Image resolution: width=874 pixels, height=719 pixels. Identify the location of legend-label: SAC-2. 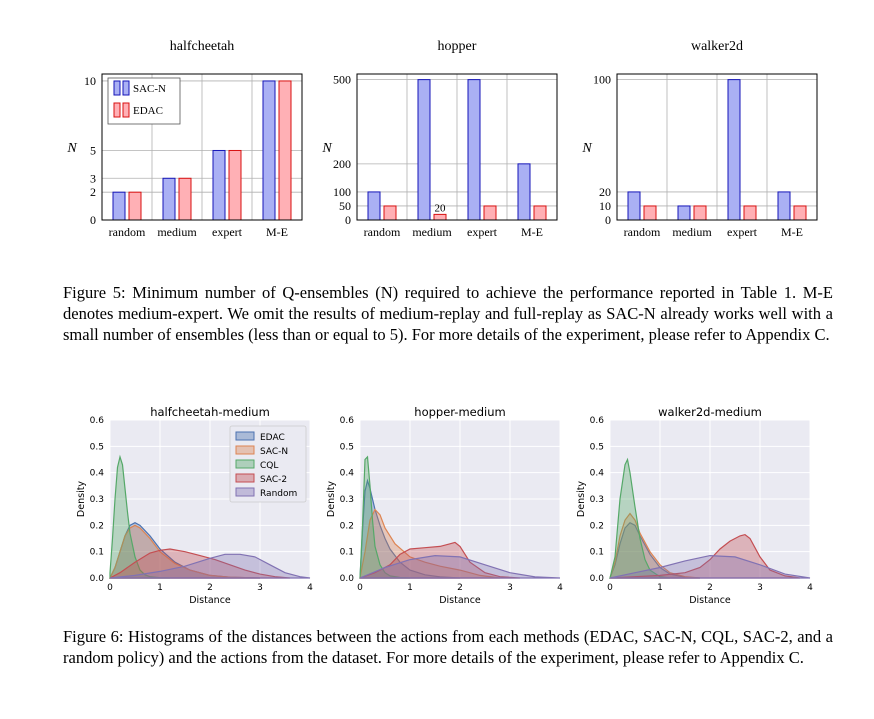
(273, 480).